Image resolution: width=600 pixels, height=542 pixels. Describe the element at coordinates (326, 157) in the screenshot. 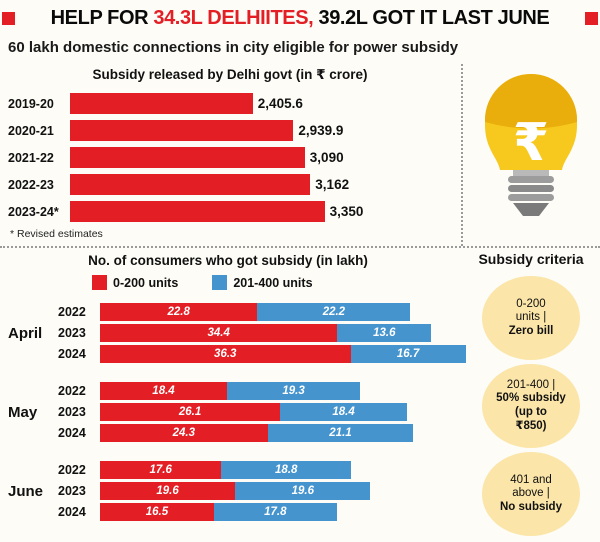

I see `bar-value: 3,090` at that location.